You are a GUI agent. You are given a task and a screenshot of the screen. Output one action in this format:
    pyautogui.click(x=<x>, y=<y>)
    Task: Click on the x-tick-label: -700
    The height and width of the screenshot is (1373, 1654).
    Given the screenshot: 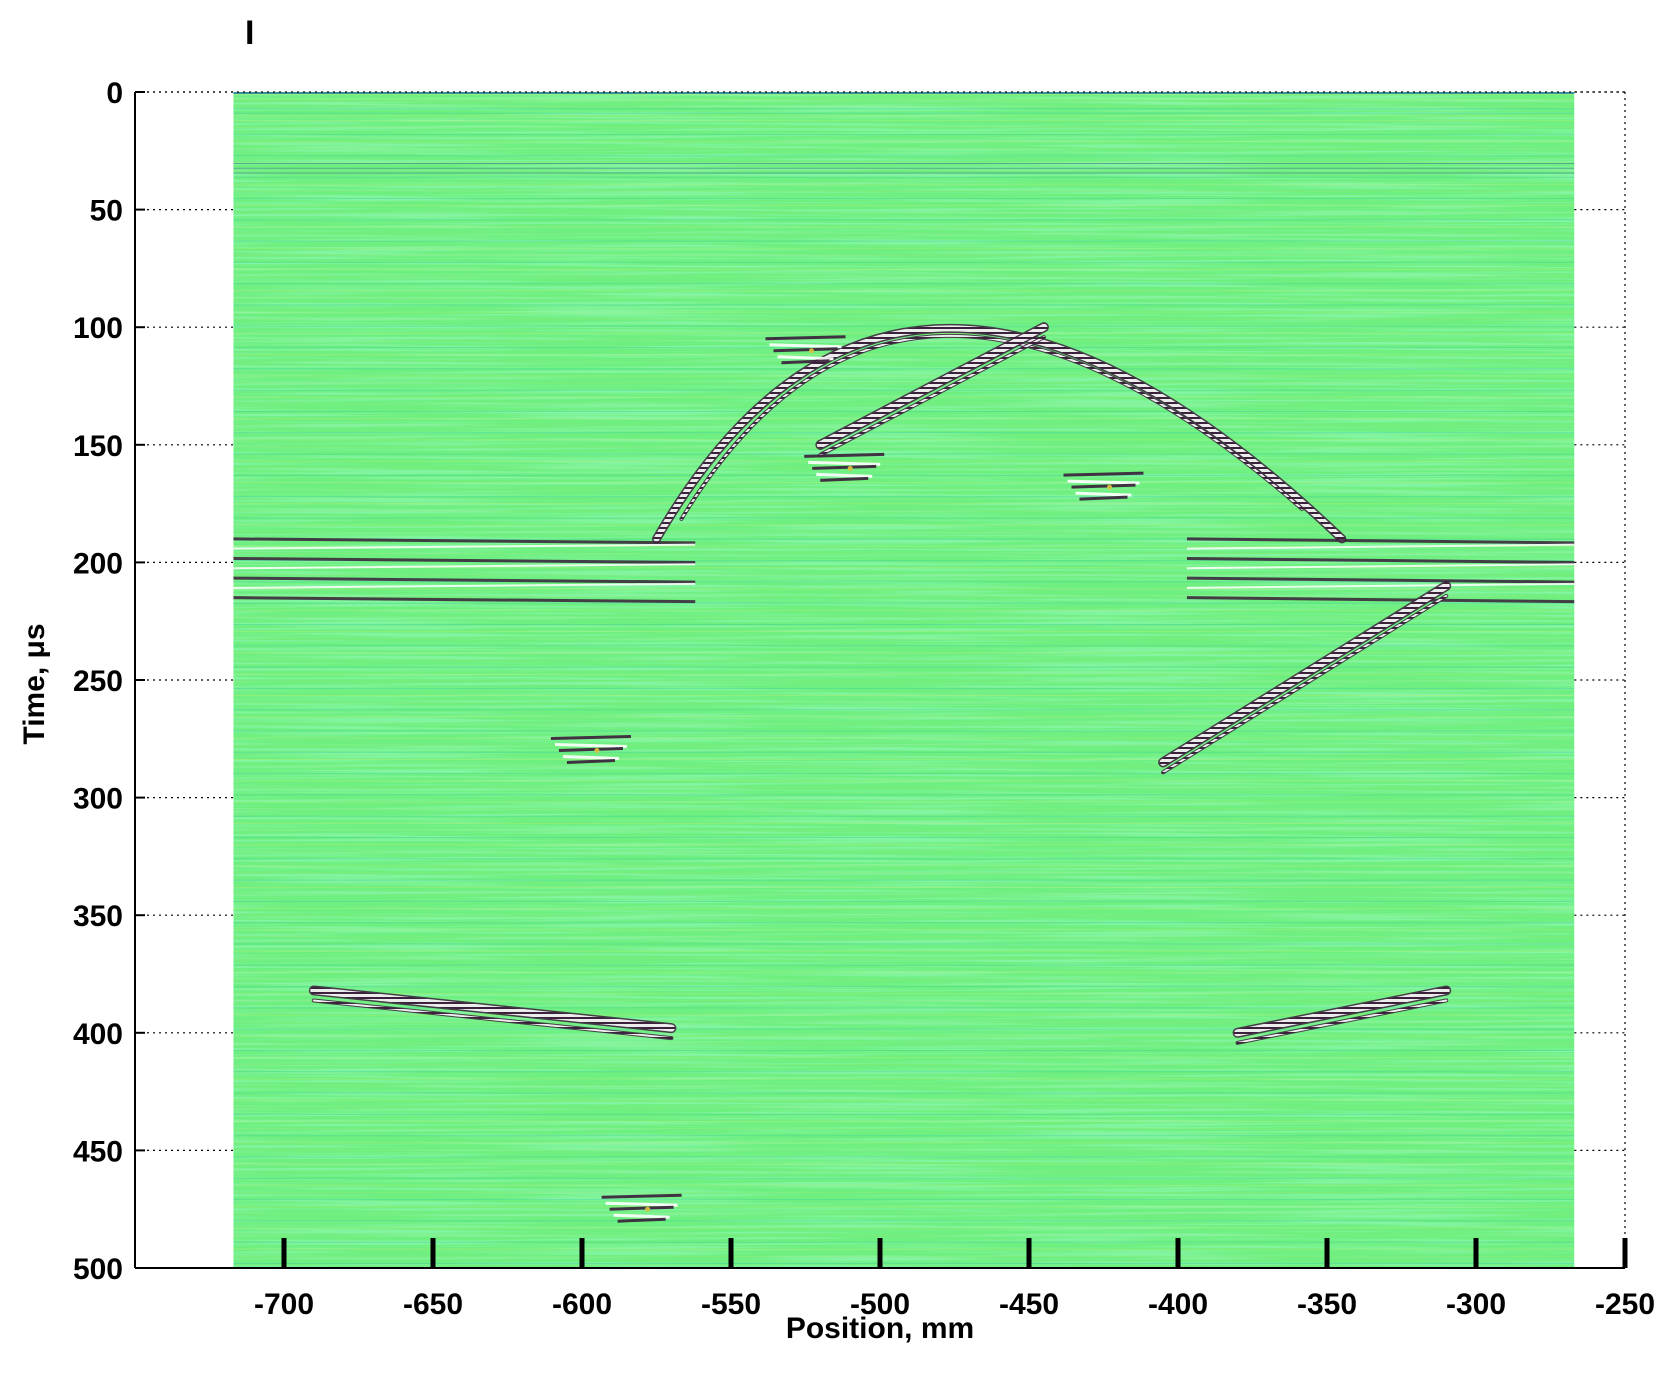 What is the action you would take?
    pyautogui.click(x=284, y=1304)
    